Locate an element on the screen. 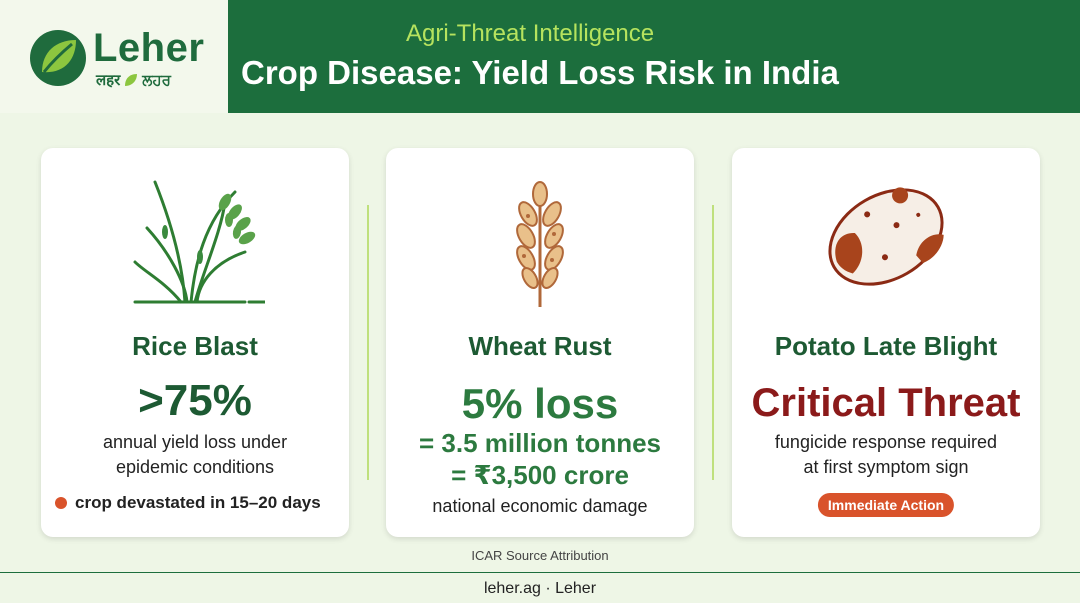 This screenshot has width=1080, height=603. severity-note: crop devastated in 15–20 days is located at coordinates (188, 503).